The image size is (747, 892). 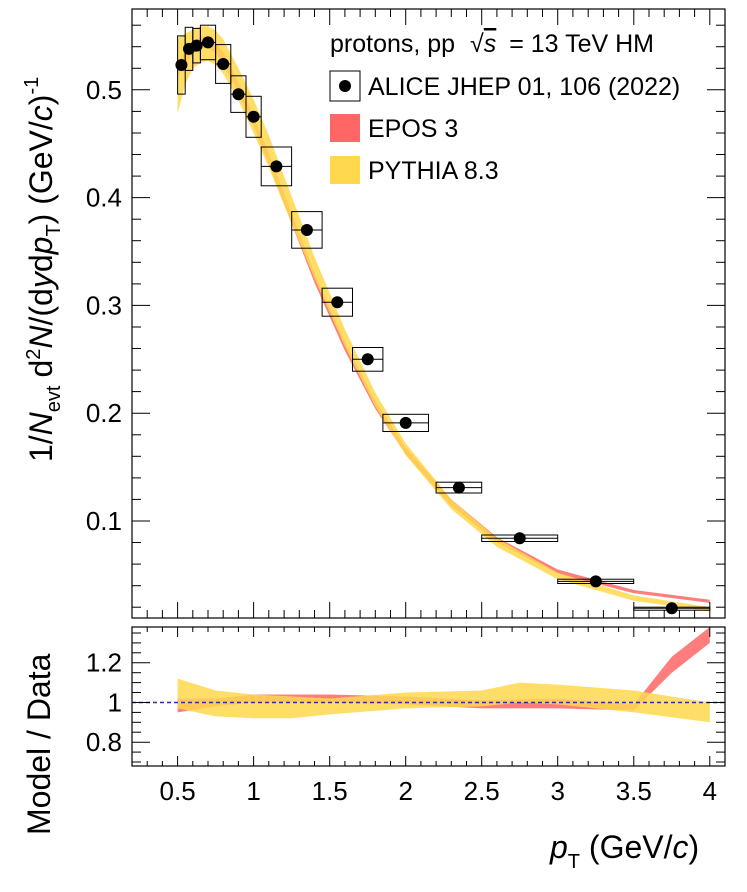 I want to click on x-tick-label: 4, so click(x=710, y=791).